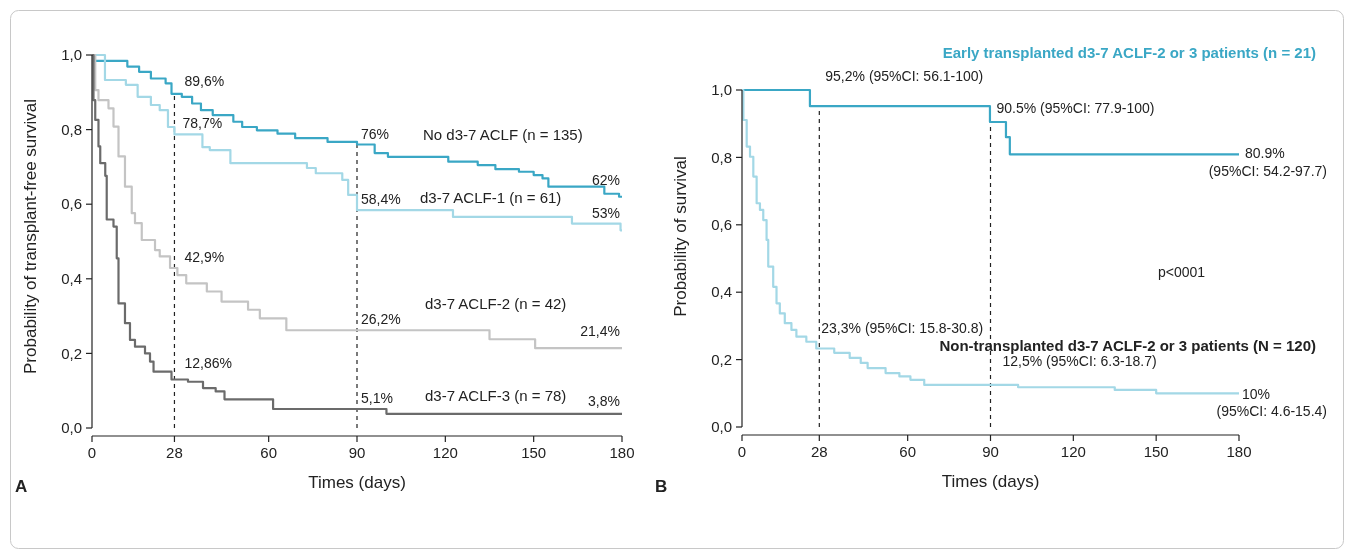 Image resolution: width=1354 pixels, height=559 pixels. What do you see at coordinates (1127, 345) in the screenshot?
I see `series-label: Non-transplanted d3-7 ACLF-2 or 3 patients (N = 120)` at bounding box center [1127, 345].